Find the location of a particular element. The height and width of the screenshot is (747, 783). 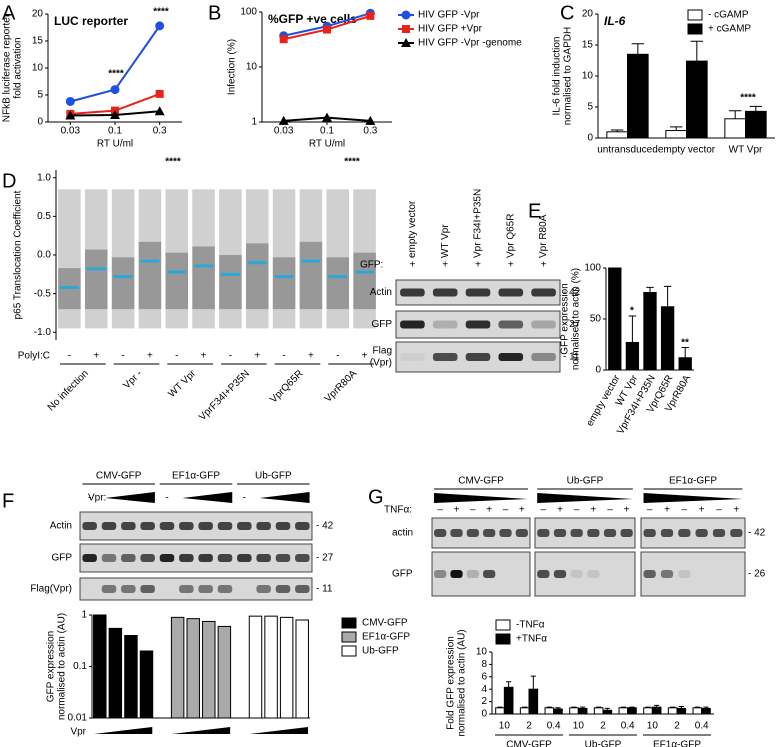

y-tick-label: 0 is located at coordinates (40, 122).